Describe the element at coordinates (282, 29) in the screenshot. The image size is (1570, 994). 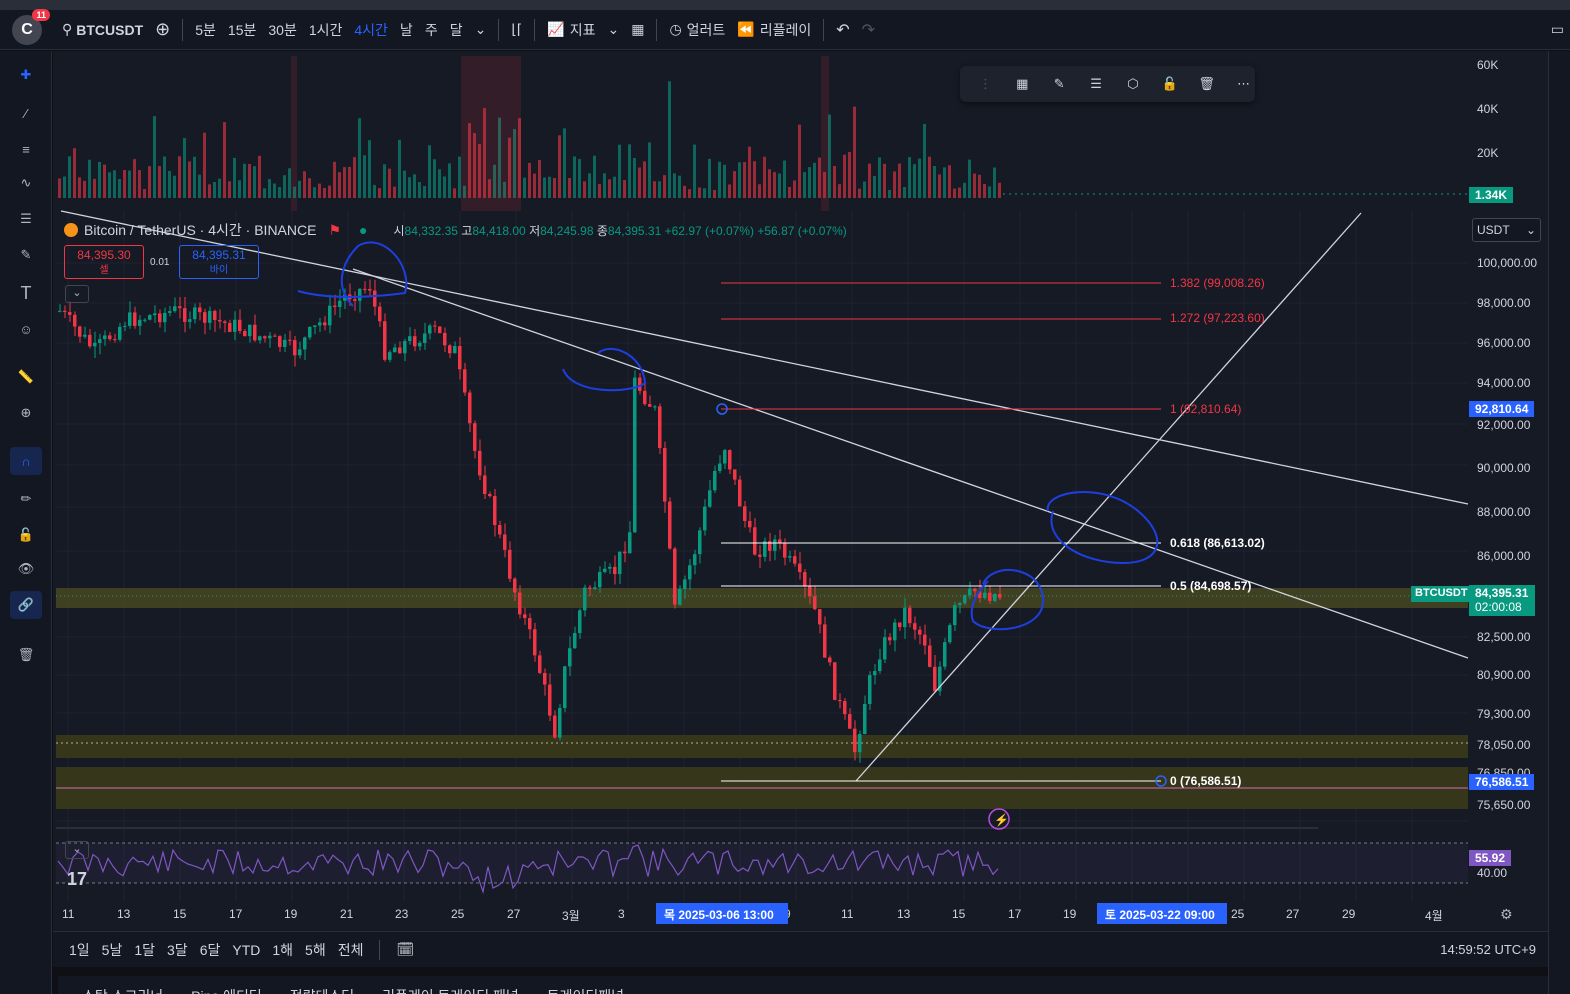
I see `timeframe-30m: 30분` at that location.